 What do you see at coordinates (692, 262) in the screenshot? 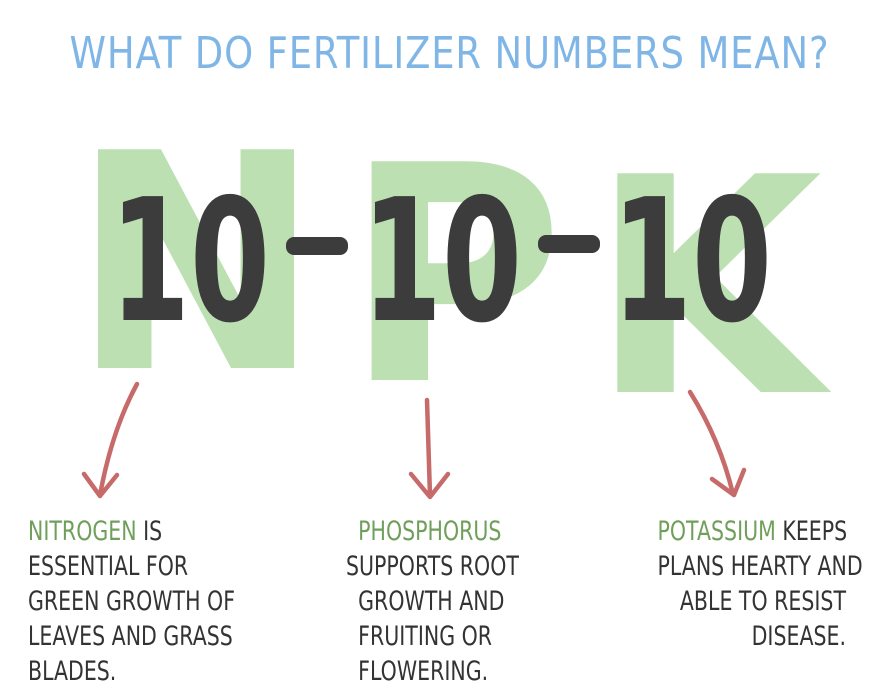
I see `potassium-number: 10` at bounding box center [692, 262].